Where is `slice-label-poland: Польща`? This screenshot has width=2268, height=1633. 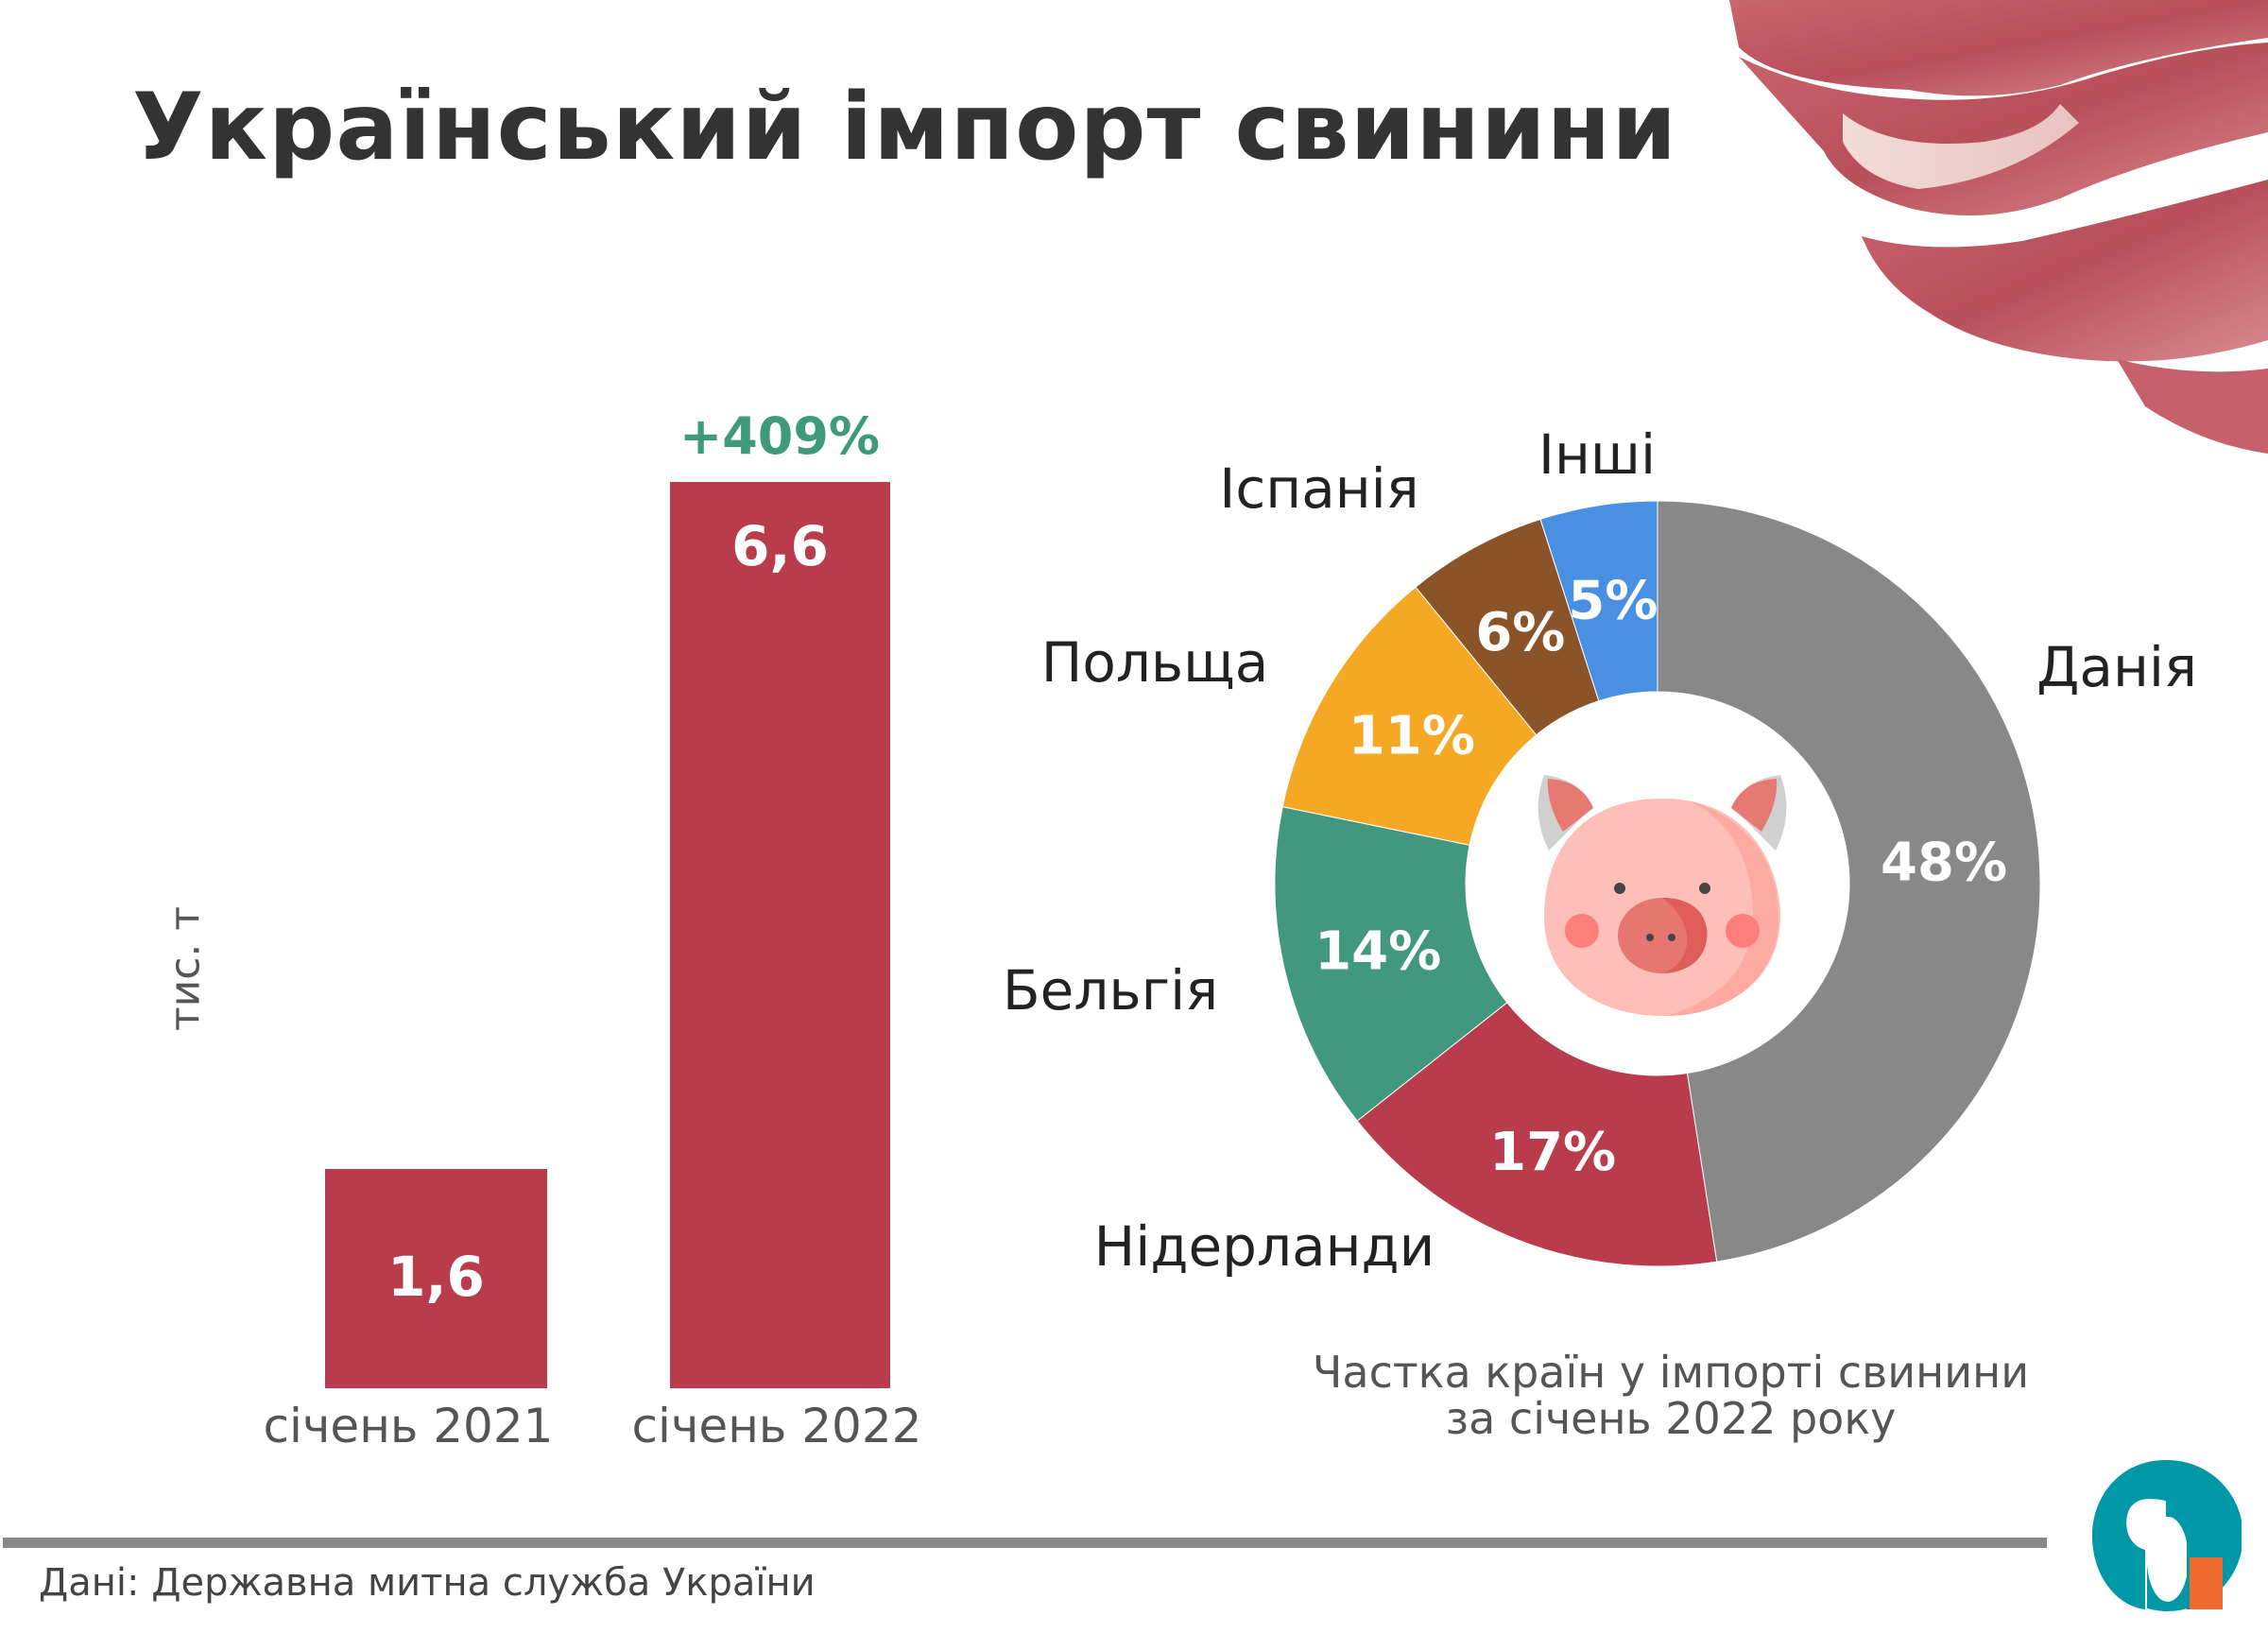 slice-label-poland: Польща is located at coordinates (1154, 663).